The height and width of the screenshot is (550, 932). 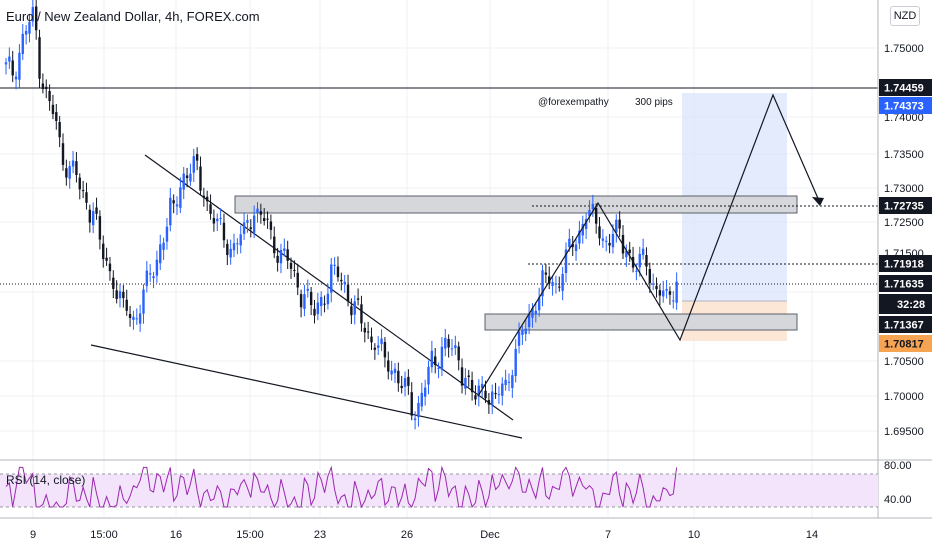 I want to click on price-label: 1.71367, so click(x=904, y=326).